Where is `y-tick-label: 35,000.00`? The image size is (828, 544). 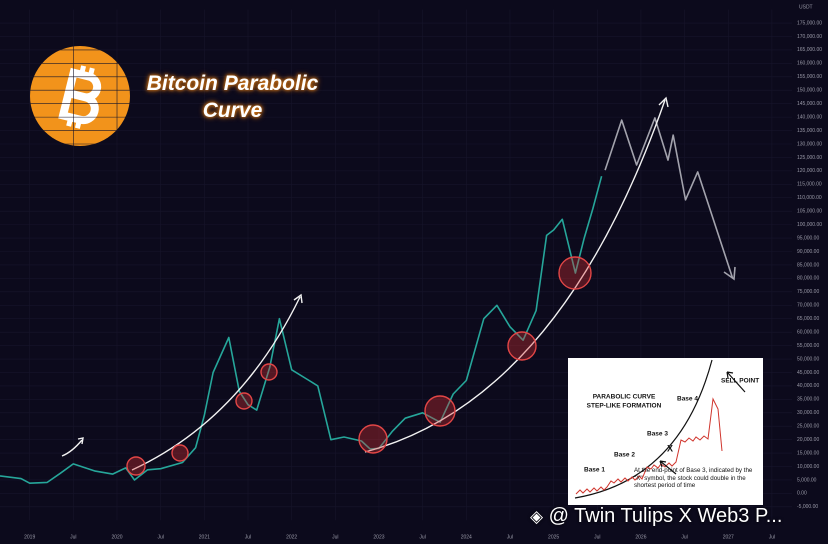 y-tick-label: 35,000.00 is located at coordinates (808, 400).